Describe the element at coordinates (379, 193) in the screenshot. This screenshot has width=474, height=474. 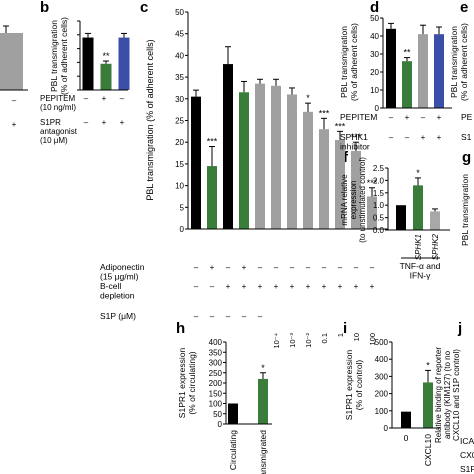
I see `y-tick-label-f: 1.5` at that location.